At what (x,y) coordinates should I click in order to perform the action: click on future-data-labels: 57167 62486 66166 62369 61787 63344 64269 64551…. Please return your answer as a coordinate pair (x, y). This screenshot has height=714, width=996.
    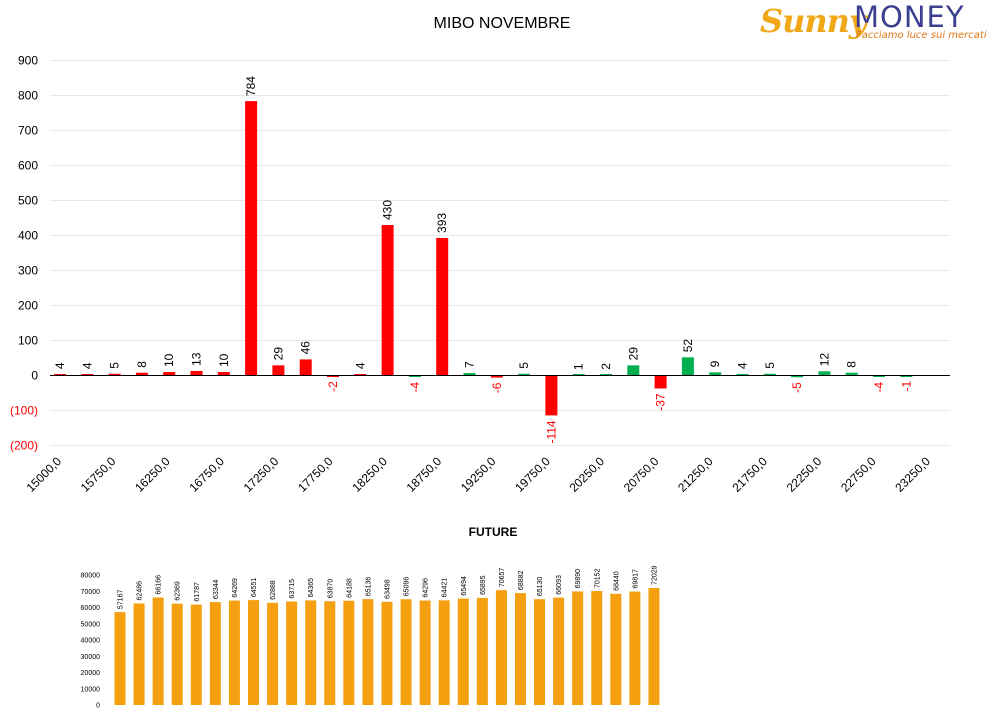
    Looking at the image, I should click on (388, 587).